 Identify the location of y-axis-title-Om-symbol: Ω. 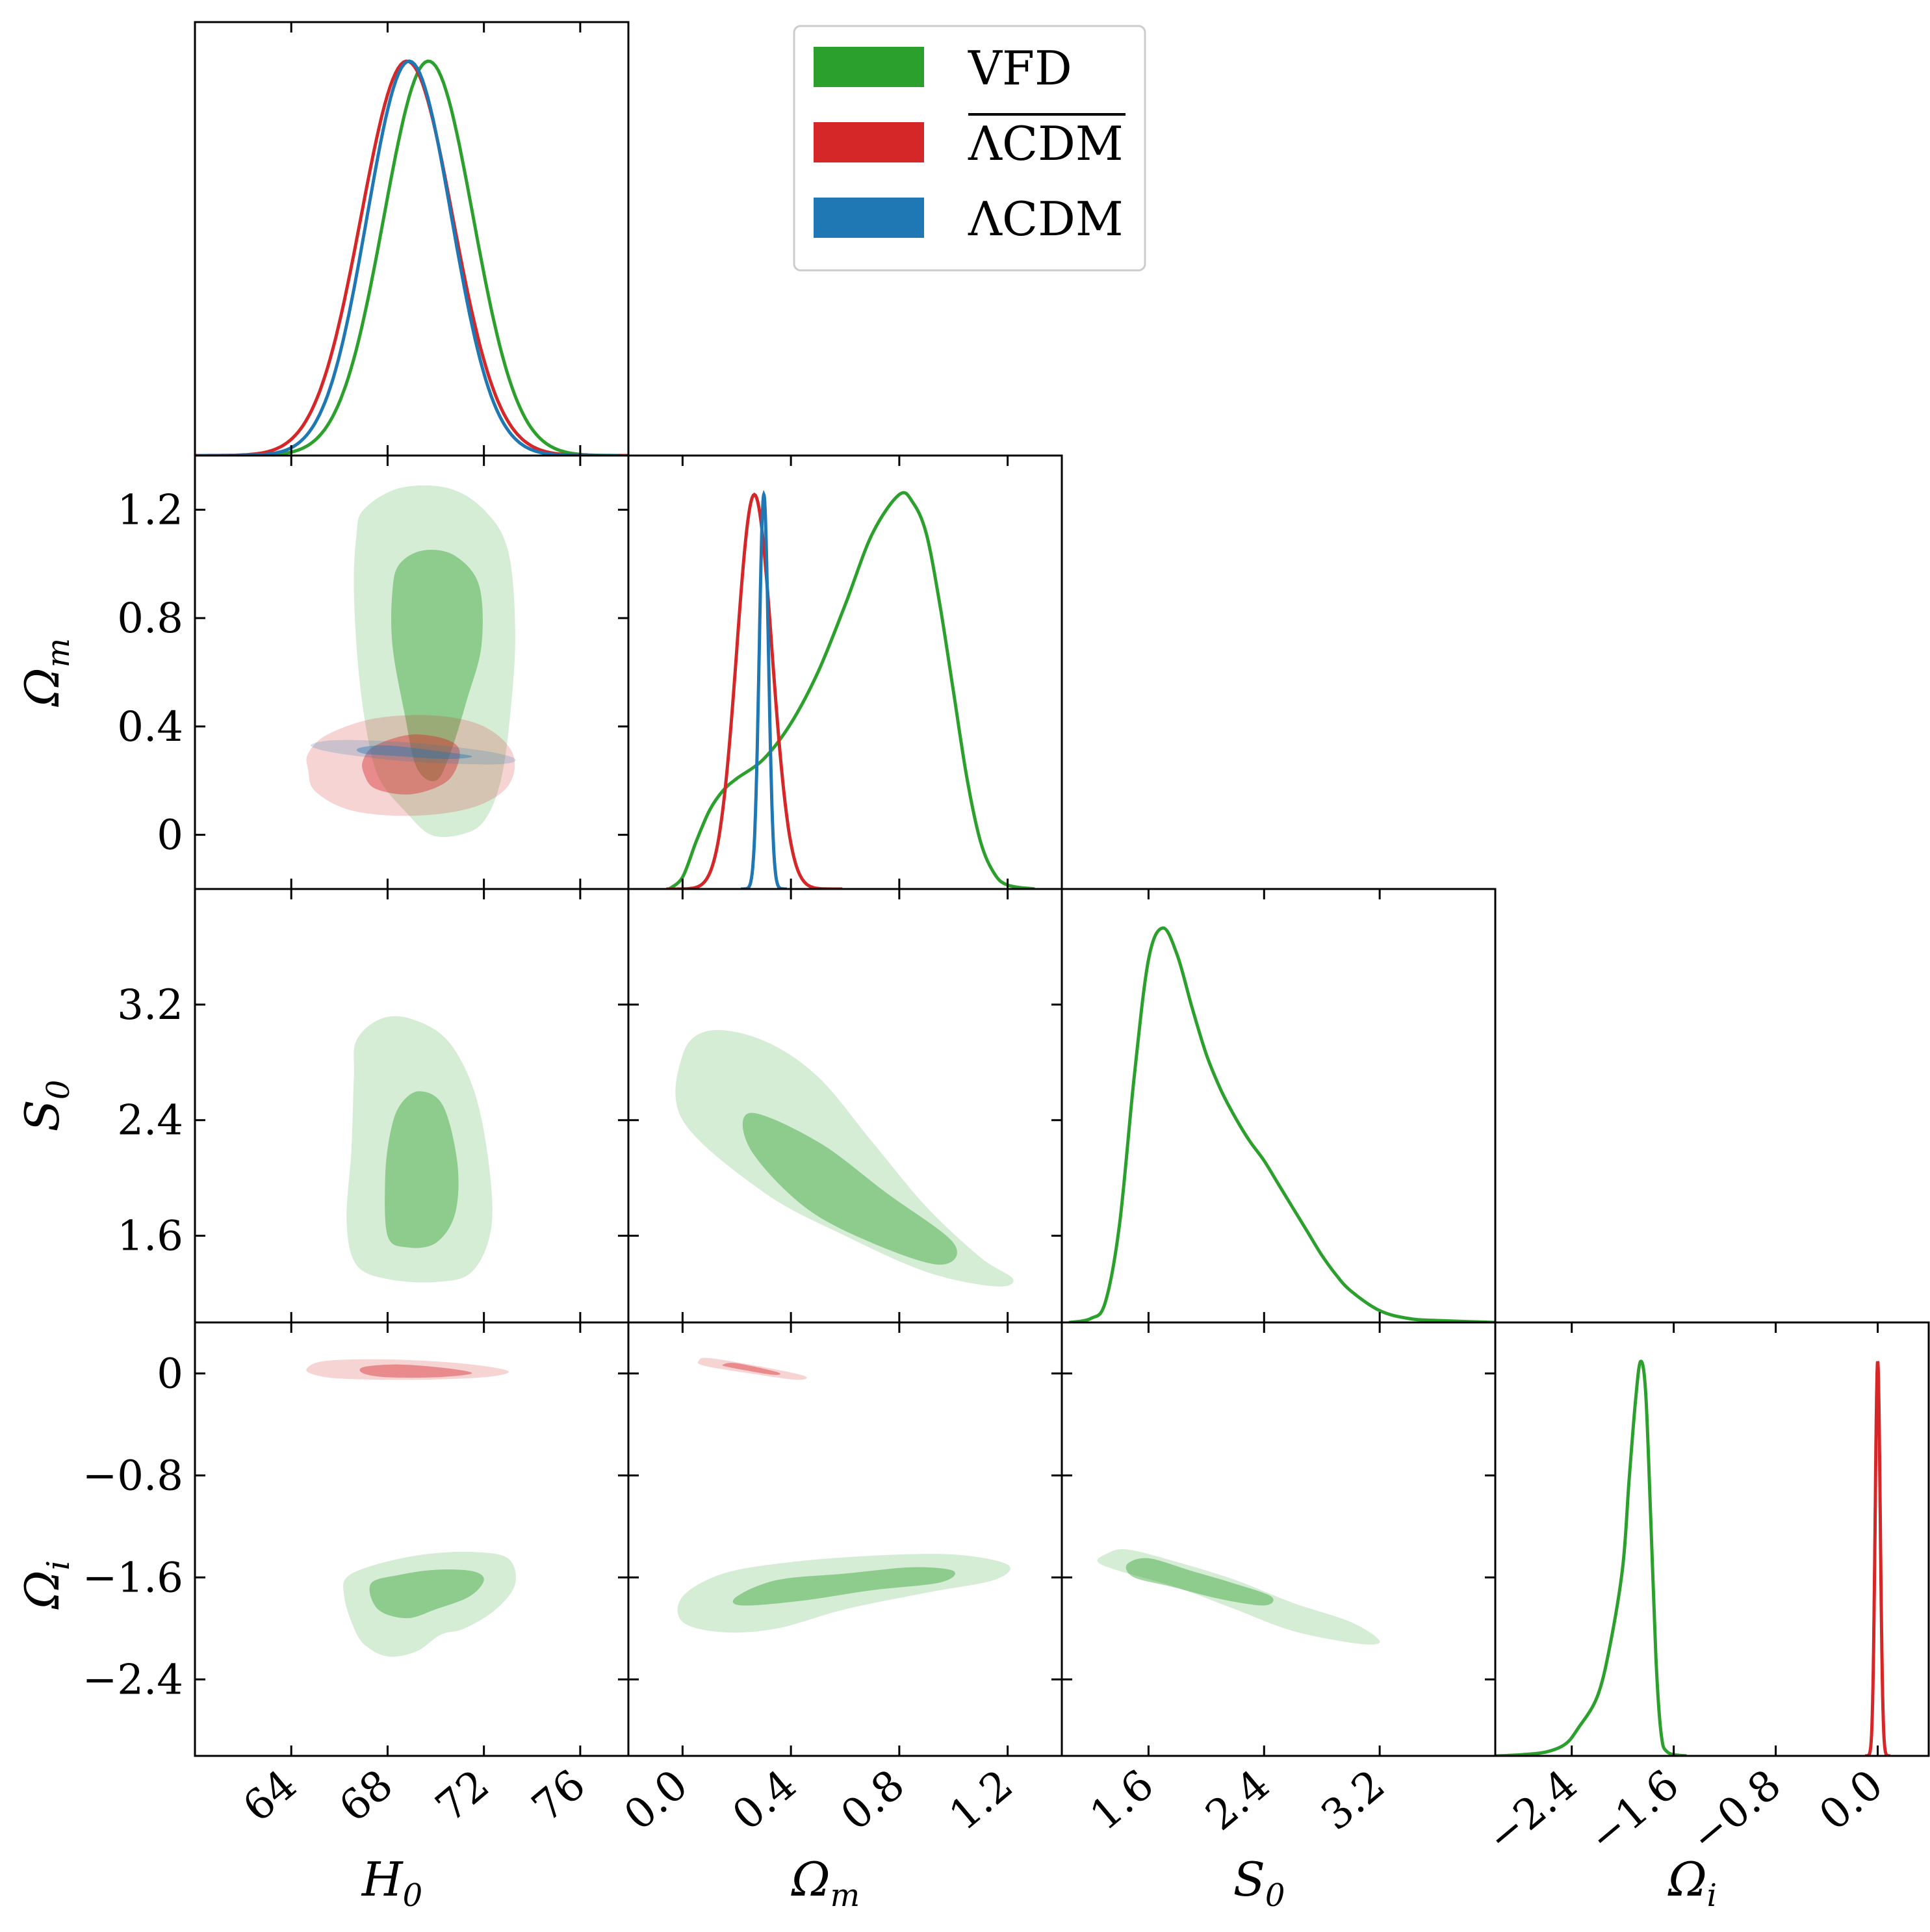
(42, 687).